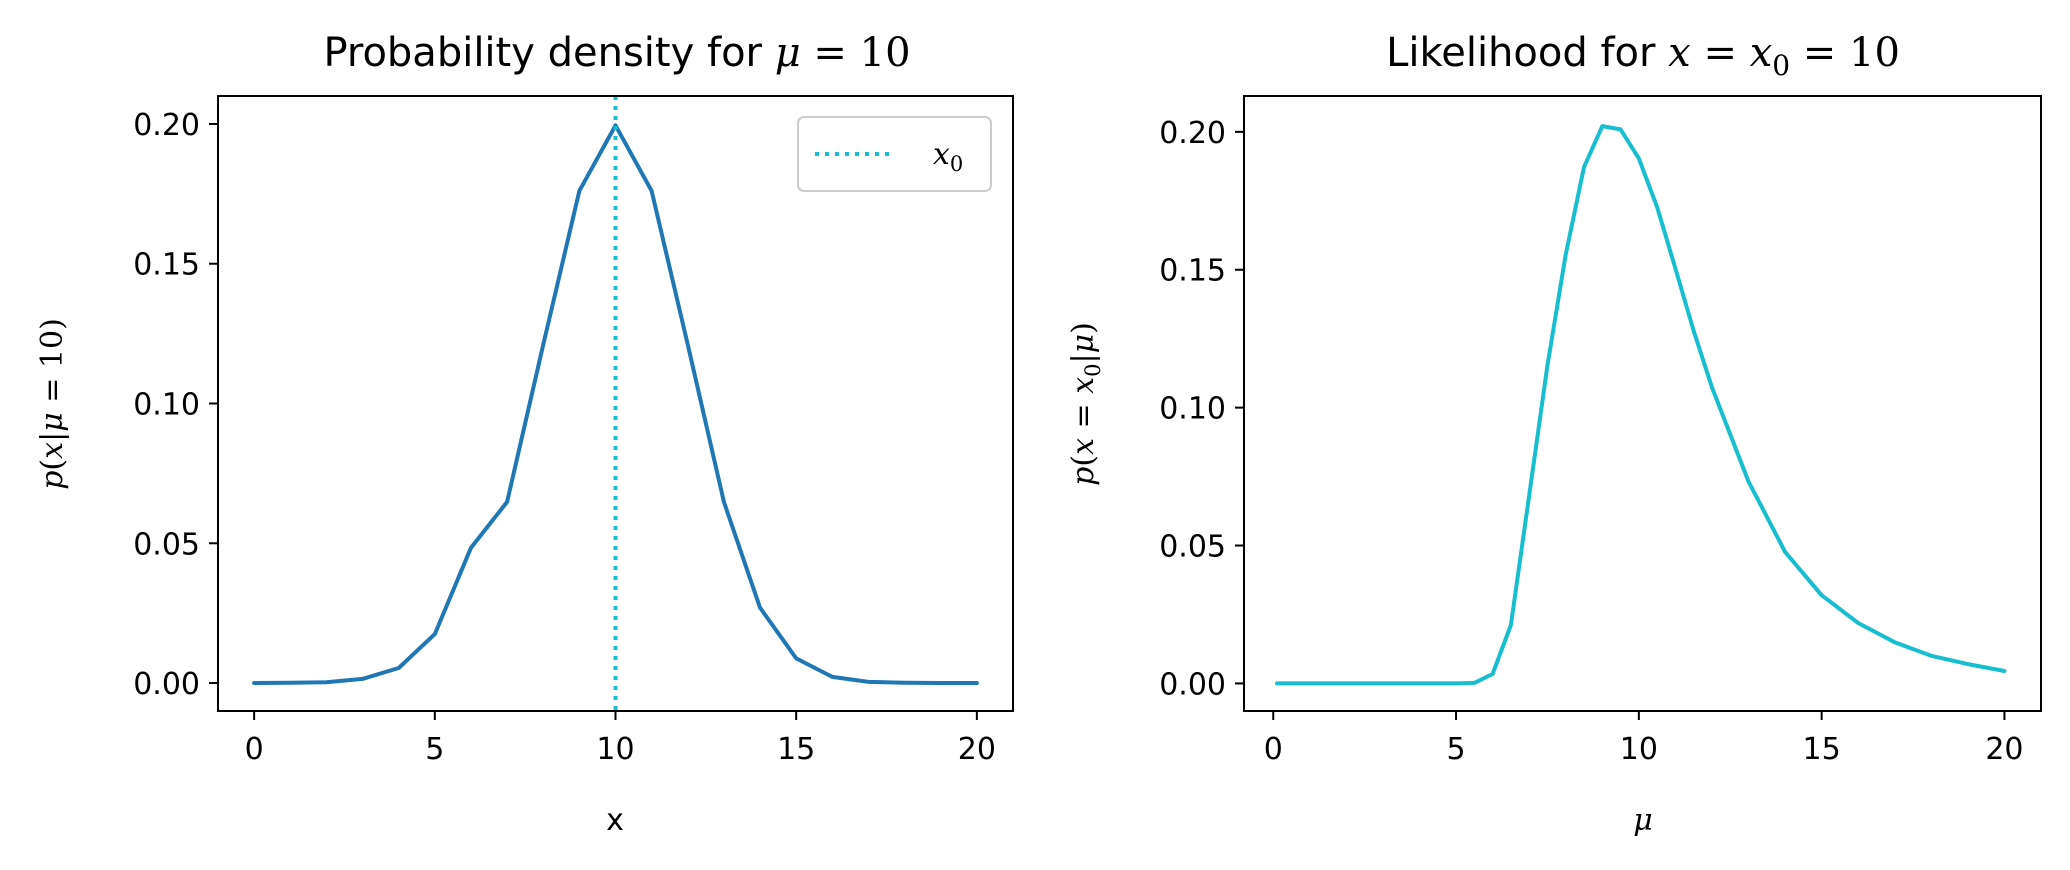  Describe the element at coordinates (1192, 684) in the screenshot. I see `likelihood-y-tick-label: 0.00` at that location.